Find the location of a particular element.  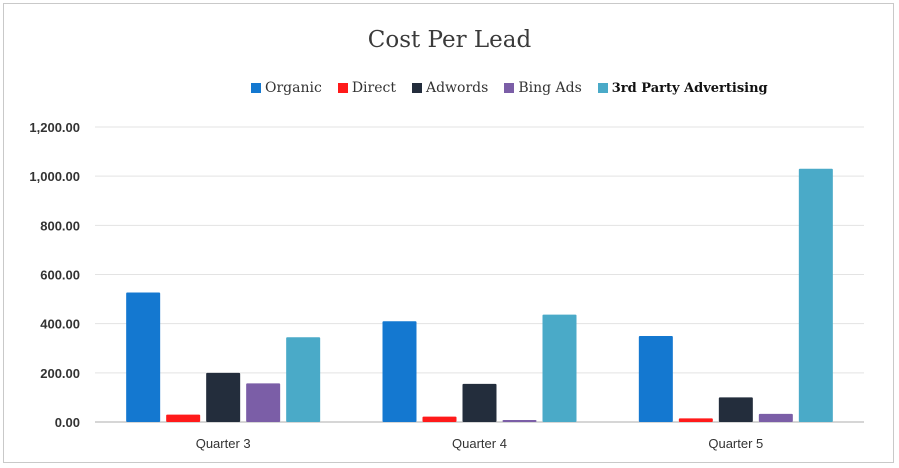

y-tick-label: 0.00 is located at coordinates (67, 422).